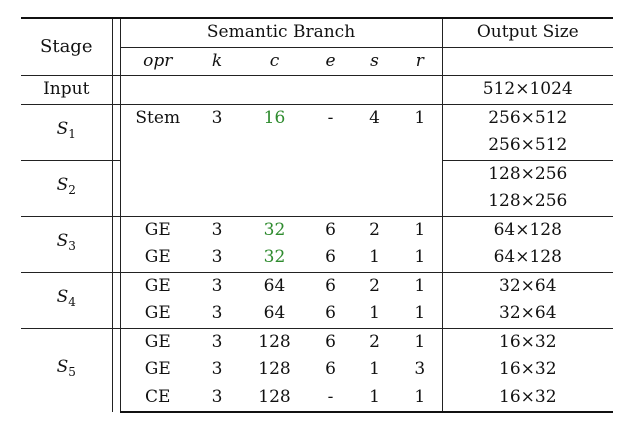 Image resolution: width=635 pixels, height=424 pixels. Describe the element at coordinates (66, 369) in the screenshot. I see `stage-s5: S5` at that location.